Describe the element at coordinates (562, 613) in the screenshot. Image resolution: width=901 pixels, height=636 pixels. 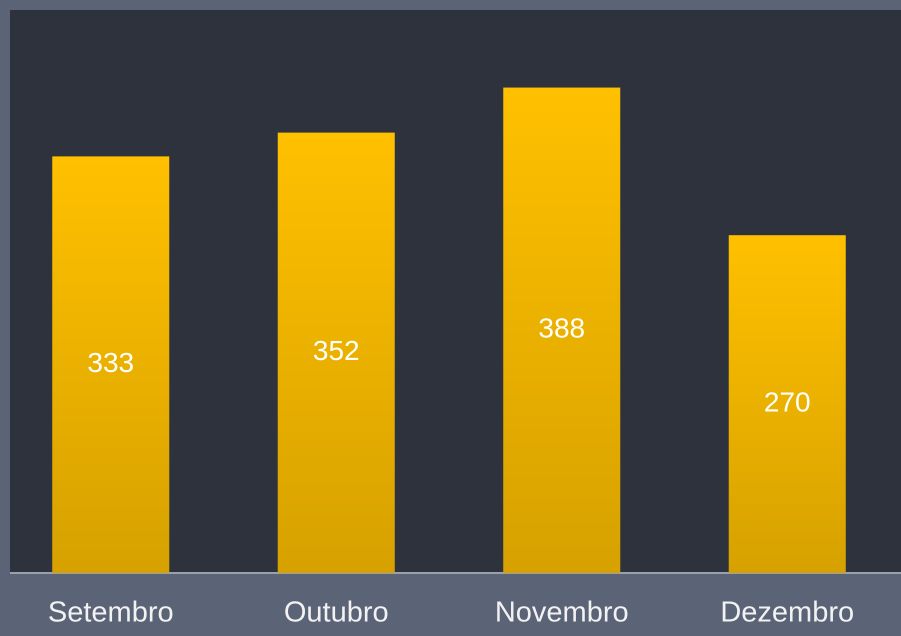
I see `x-tick-label: Novembro` at that location.